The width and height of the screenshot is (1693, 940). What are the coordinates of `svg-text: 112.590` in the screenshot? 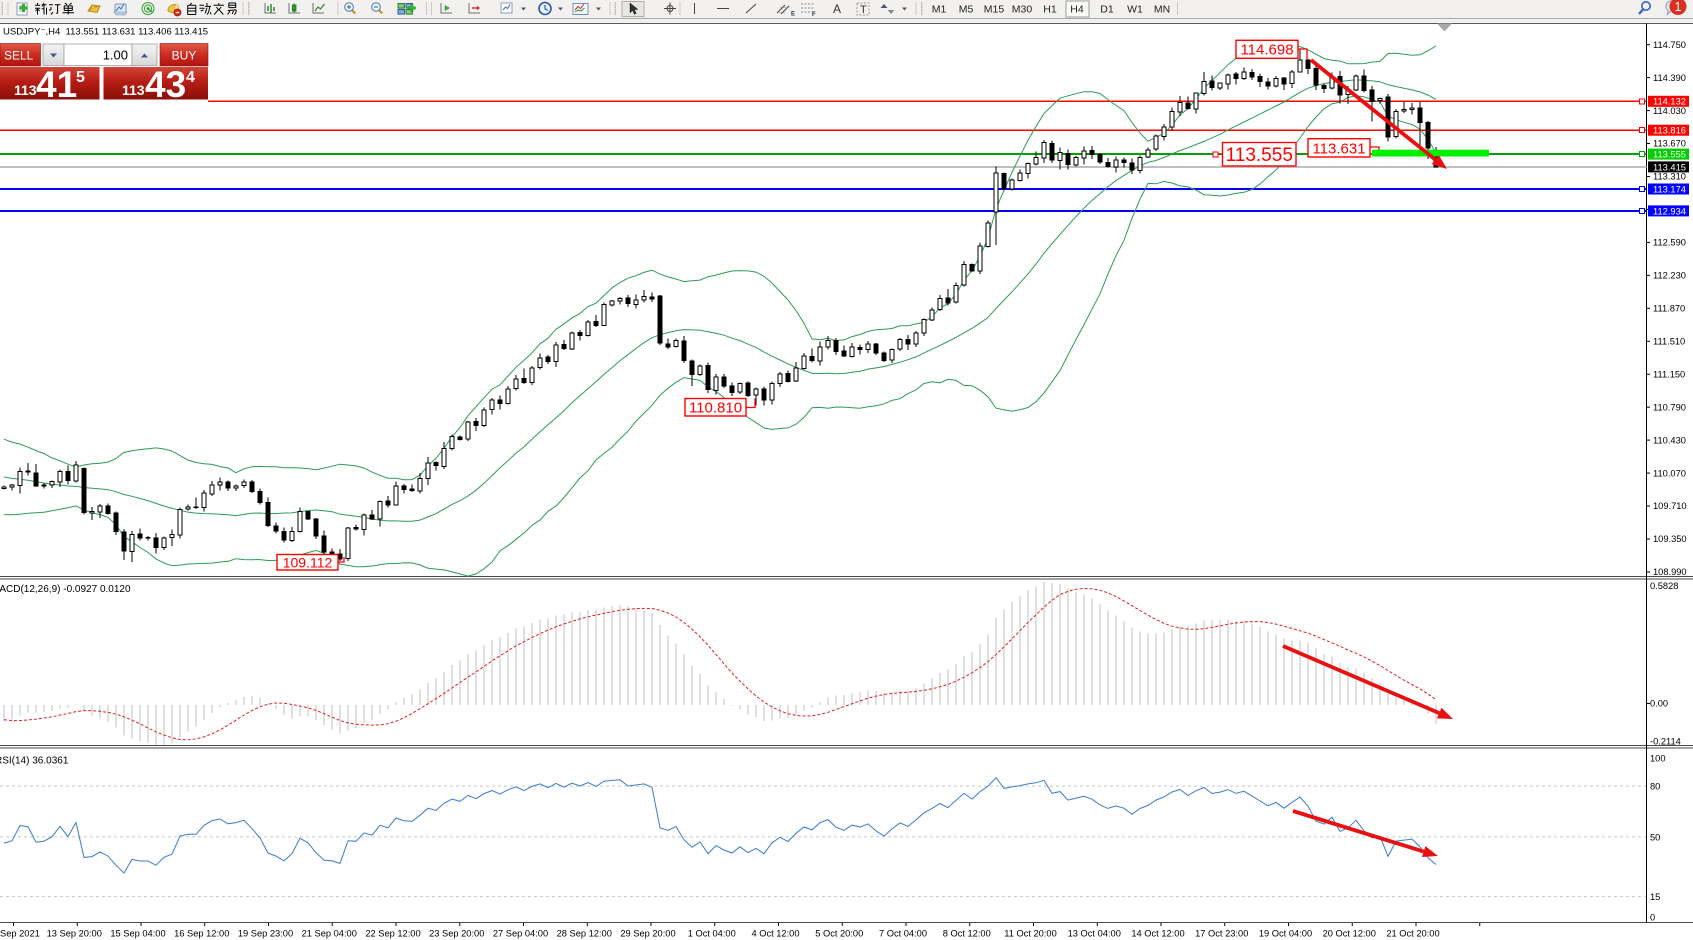 It's located at (1669, 243).